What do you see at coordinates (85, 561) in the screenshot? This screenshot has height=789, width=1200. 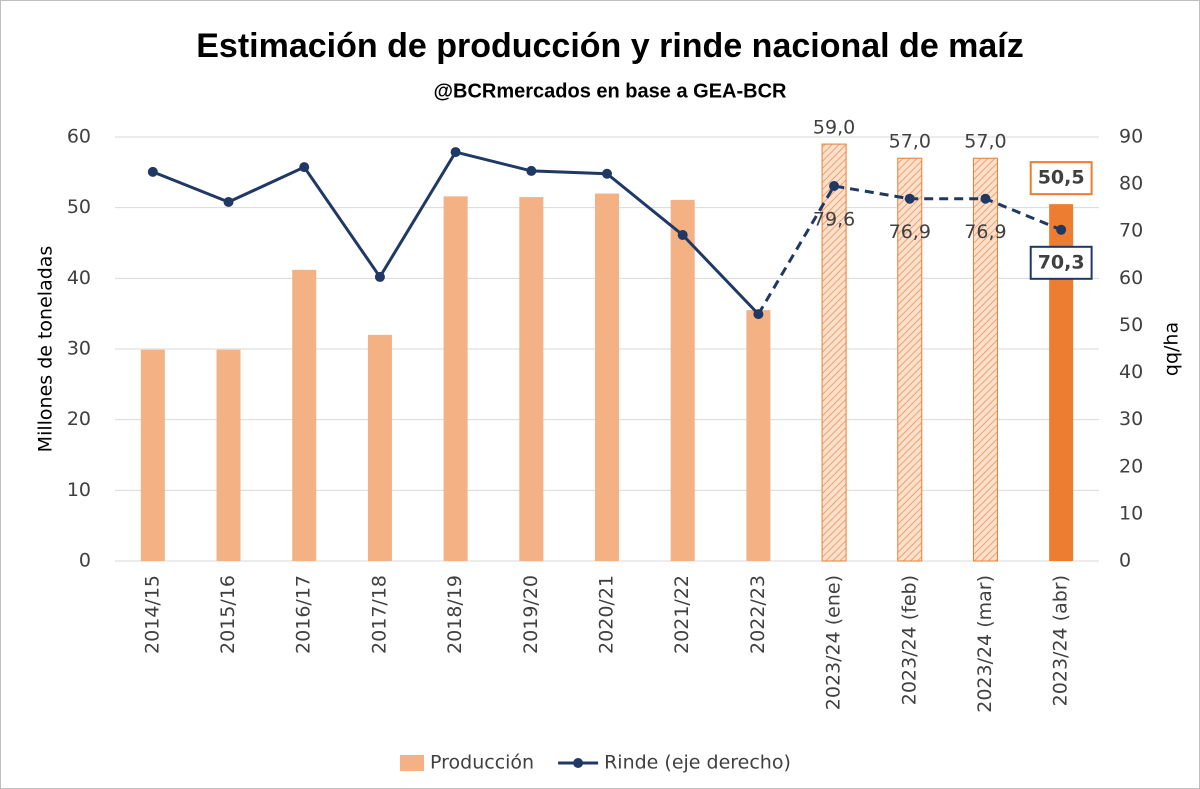 I see `y-tick-label: 0` at bounding box center [85, 561].